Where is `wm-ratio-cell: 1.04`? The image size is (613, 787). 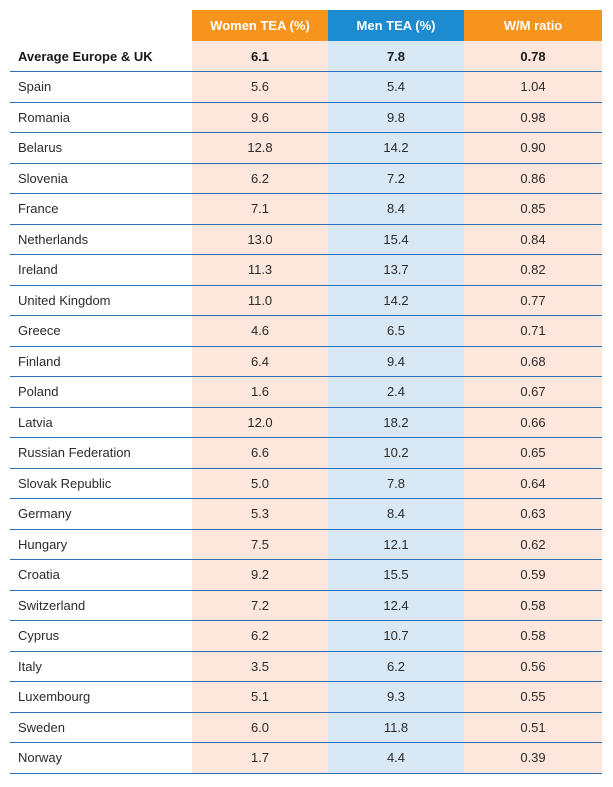 wm-ratio-cell: 1.04 is located at coordinates (533, 87).